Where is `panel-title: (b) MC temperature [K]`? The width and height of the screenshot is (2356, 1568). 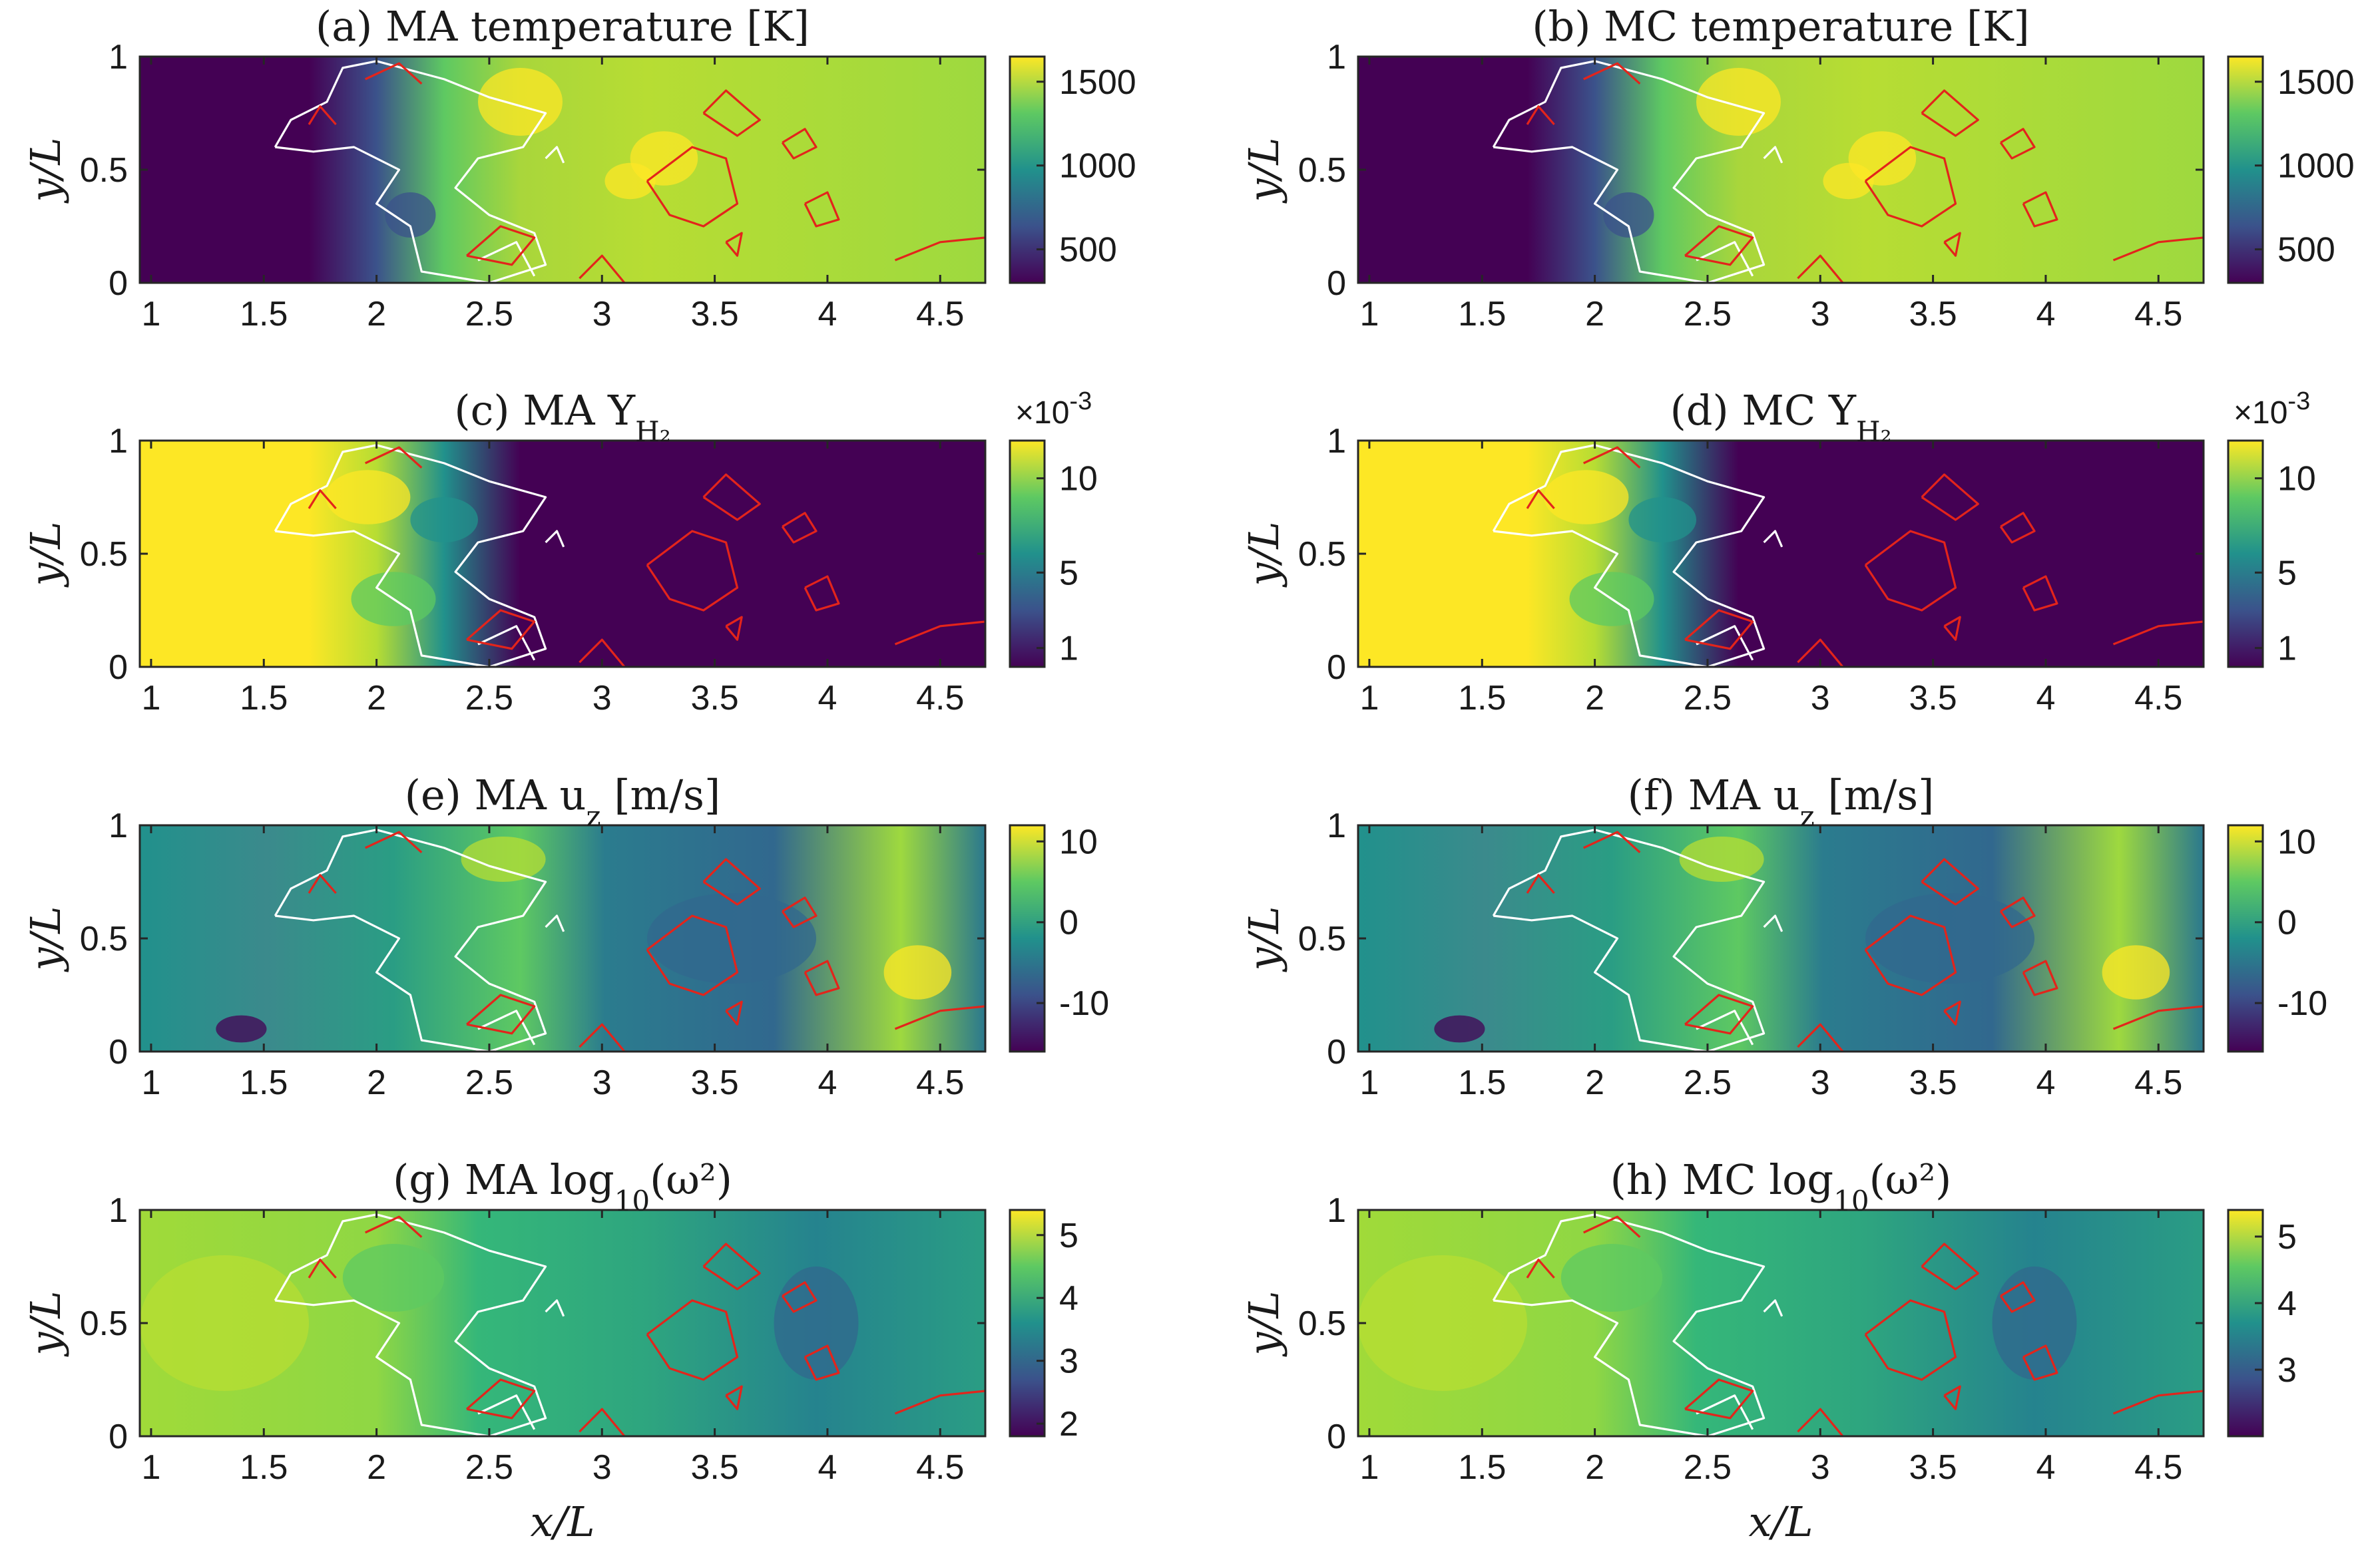
panel-title: (b) MC temperature [K] is located at coordinates (1780, 26).